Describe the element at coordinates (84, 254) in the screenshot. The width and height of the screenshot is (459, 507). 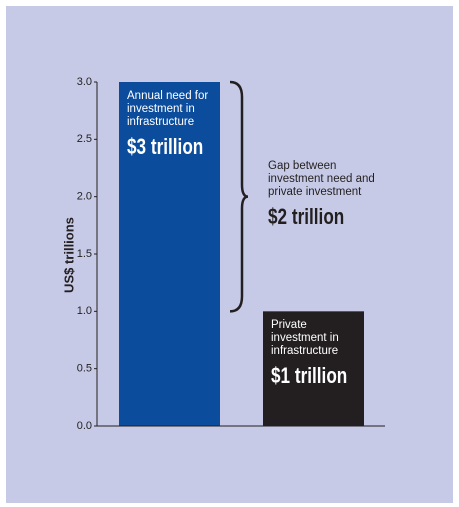
I see `y-tick-label: 1.5` at that location.